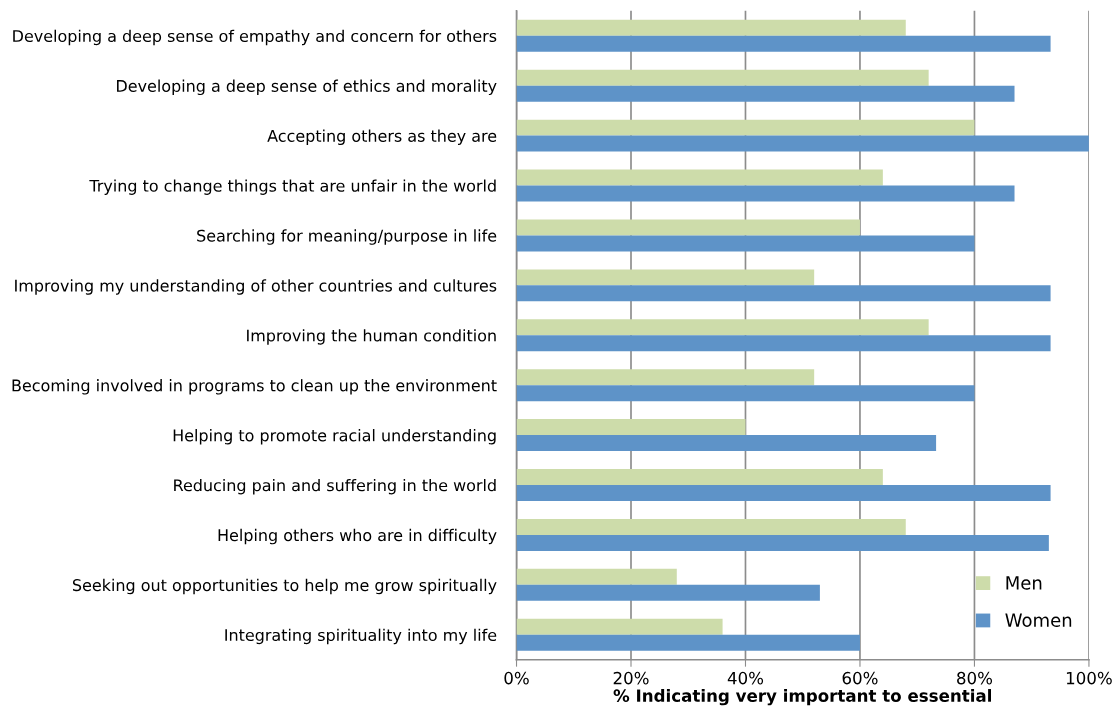  What do you see at coordinates (1089, 678) in the screenshot?
I see `x-tick-label: 100%` at bounding box center [1089, 678].